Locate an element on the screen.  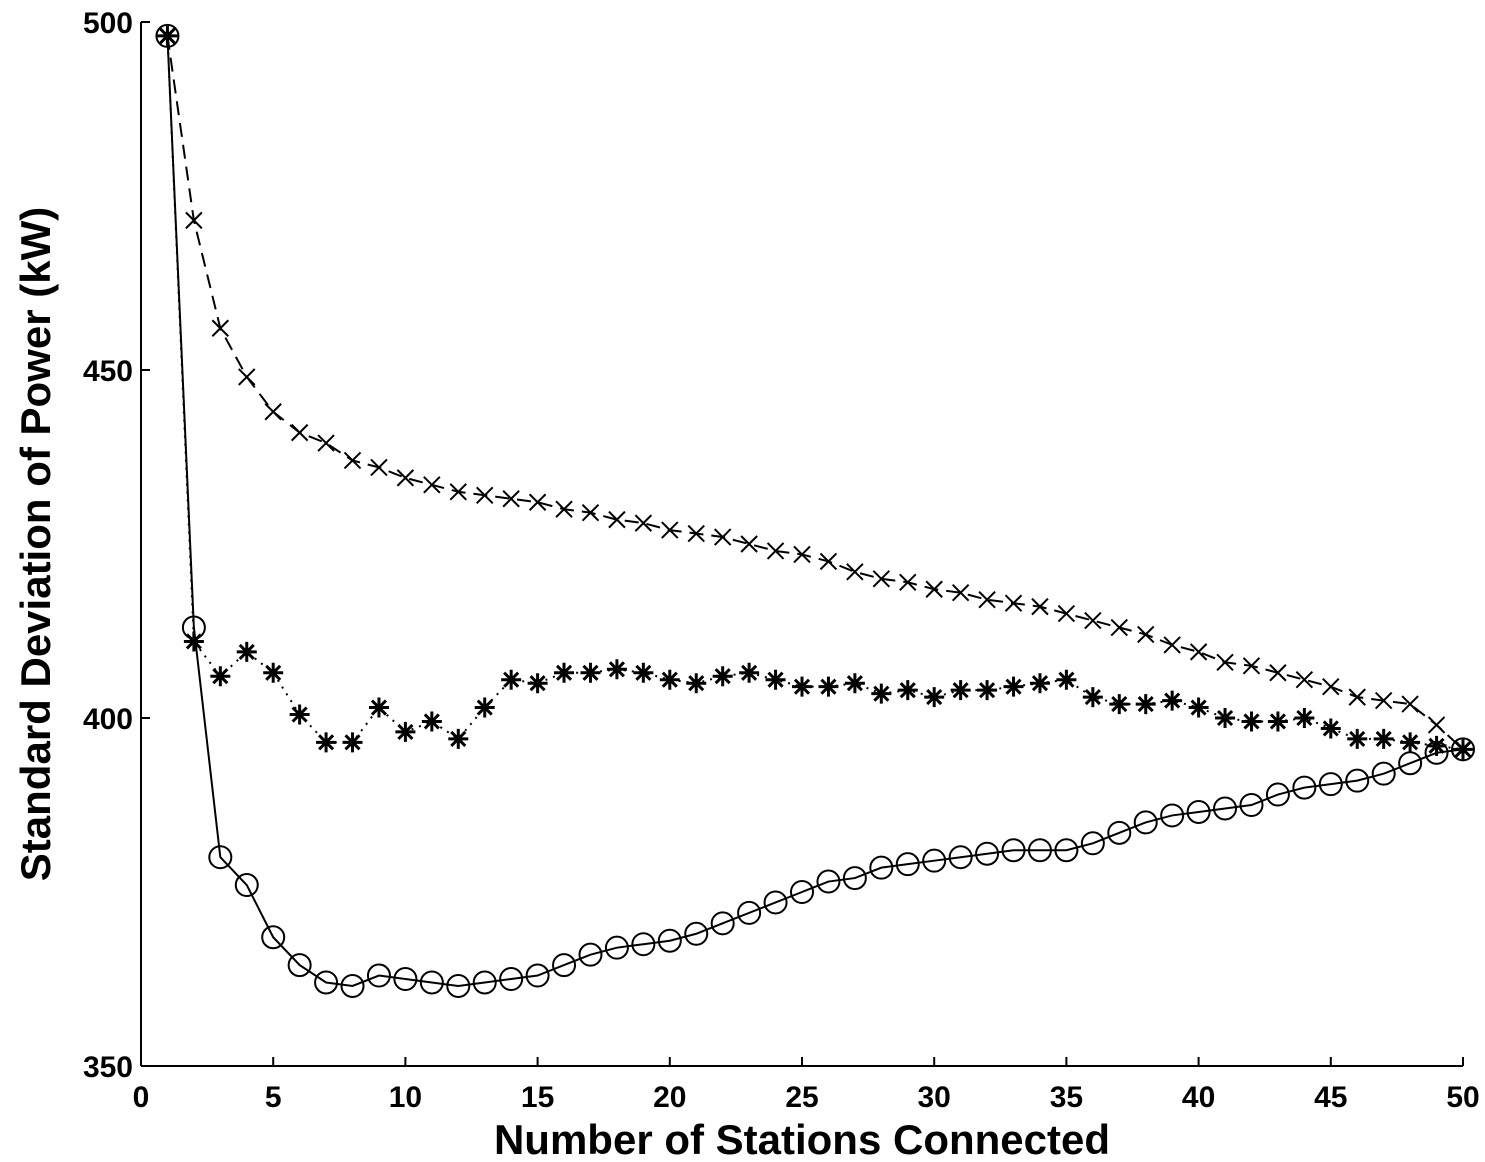
x-tick-label: 20 is located at coordinates (669, 1097).